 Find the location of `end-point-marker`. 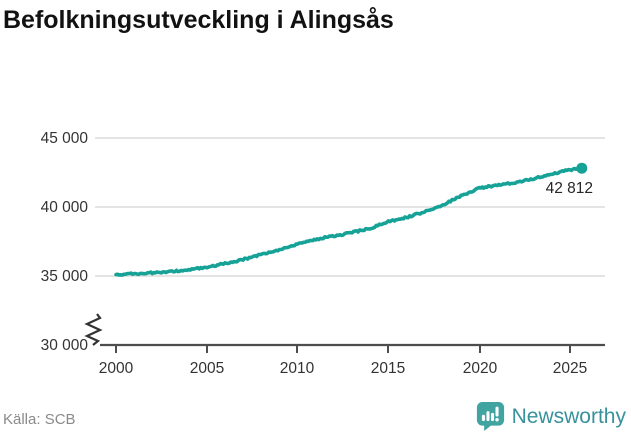

end-point-marker is located at coordinates (582, 168).